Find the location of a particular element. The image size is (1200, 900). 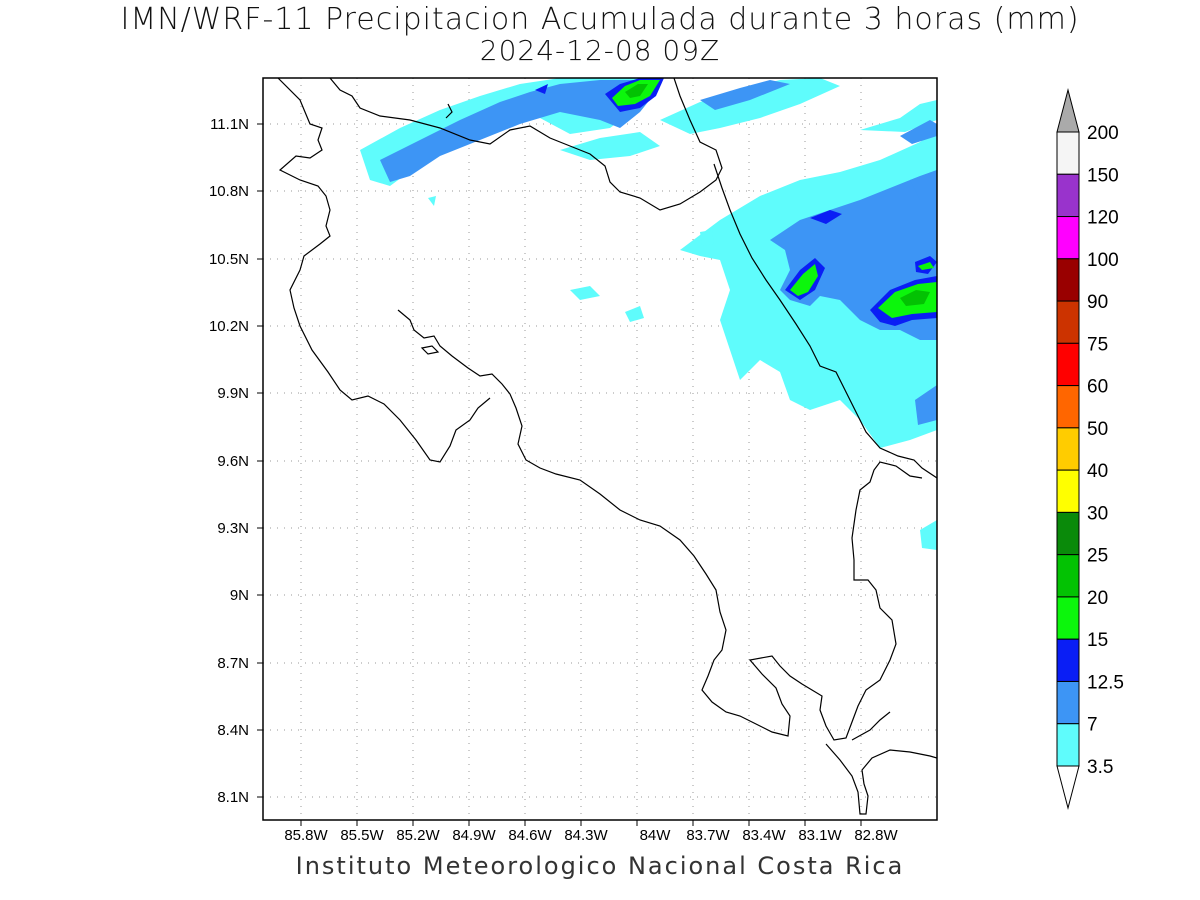

legend-label: 20 is located at coordinates (1097, 598).